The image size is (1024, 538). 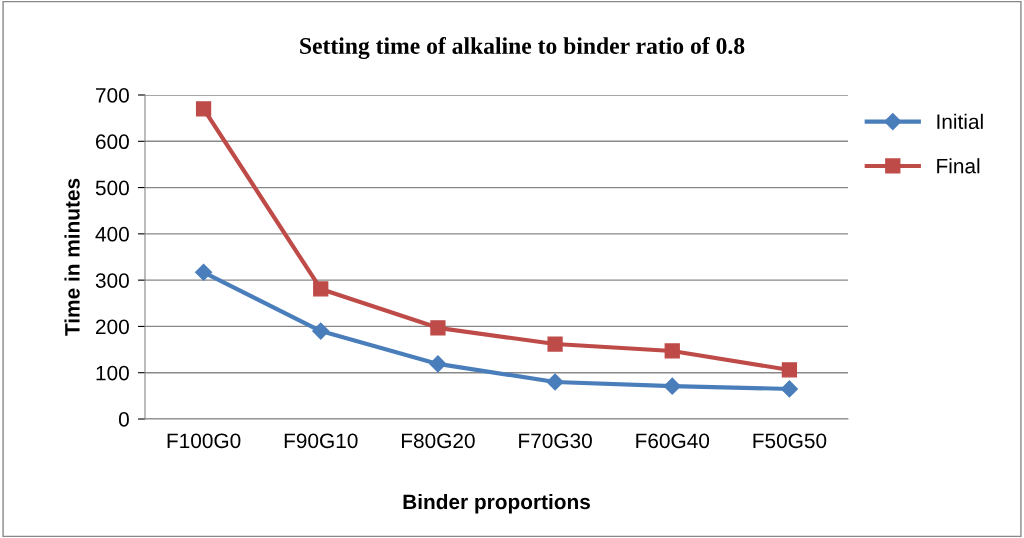 What do you see at coordinates (112, 142) in the screenshot?
I see `y-tick-label: 600` at bounding box center [112, 142].